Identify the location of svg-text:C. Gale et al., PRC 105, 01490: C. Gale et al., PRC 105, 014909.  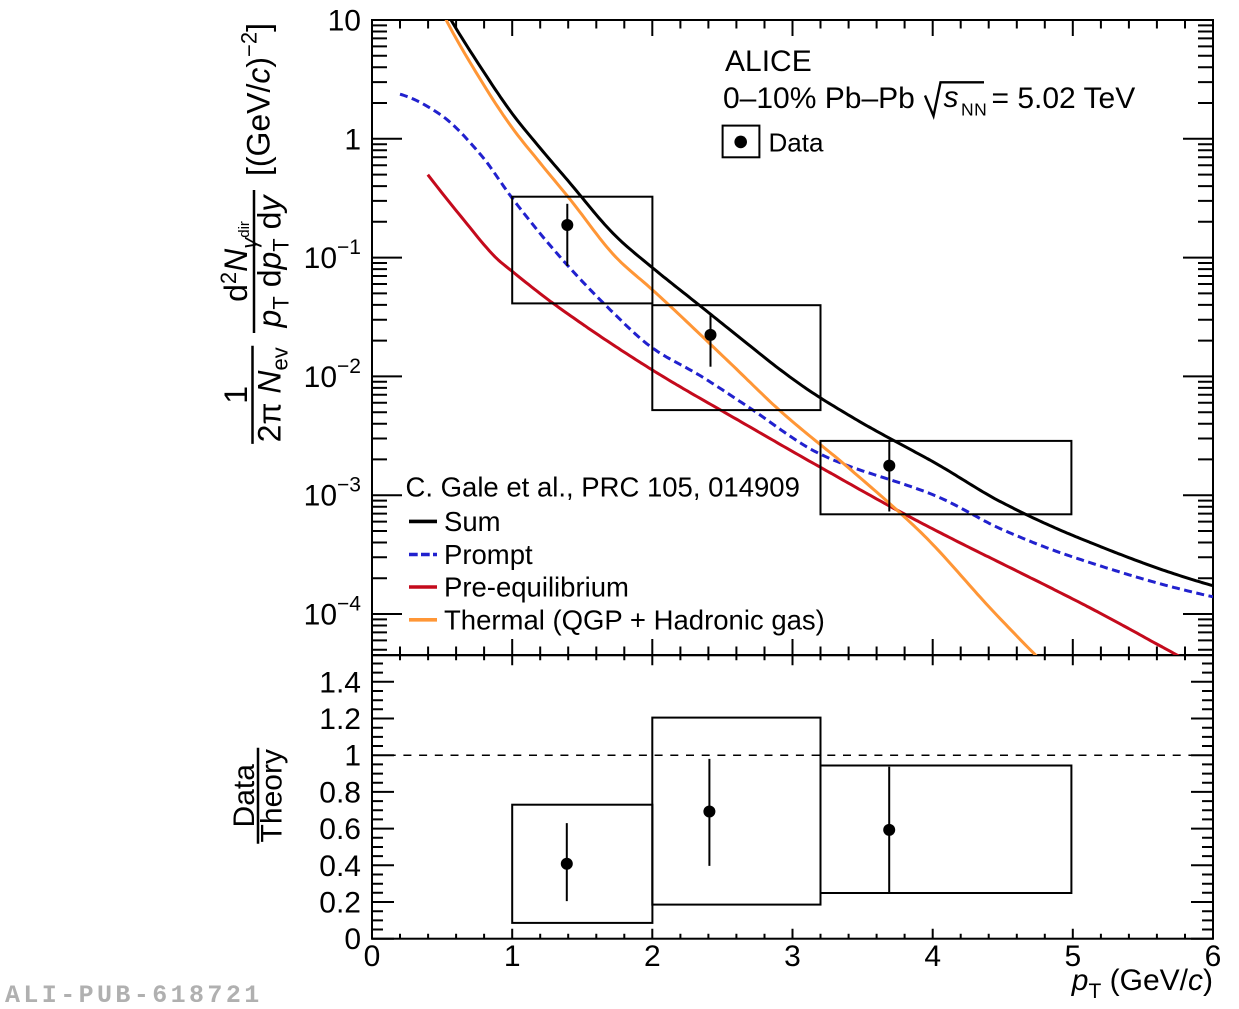
(603, 487).